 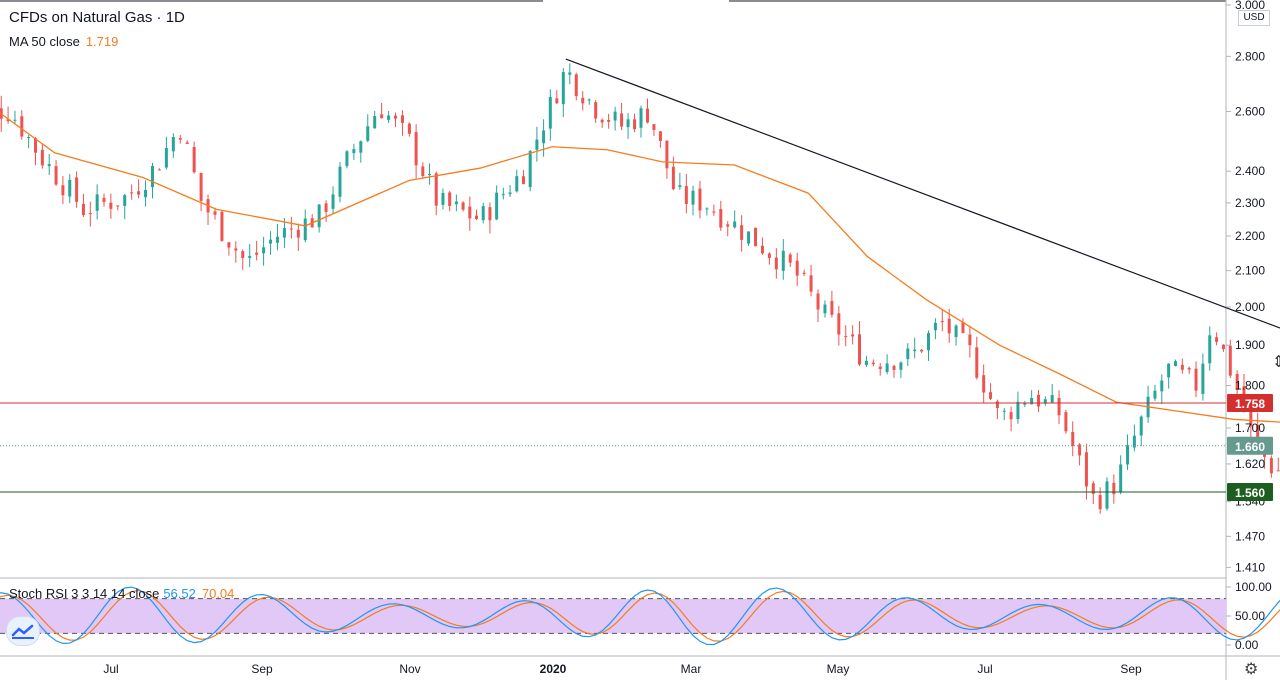 I want to click on ma-legend: MA 50 close 1.719, so click(x=63, y=41).